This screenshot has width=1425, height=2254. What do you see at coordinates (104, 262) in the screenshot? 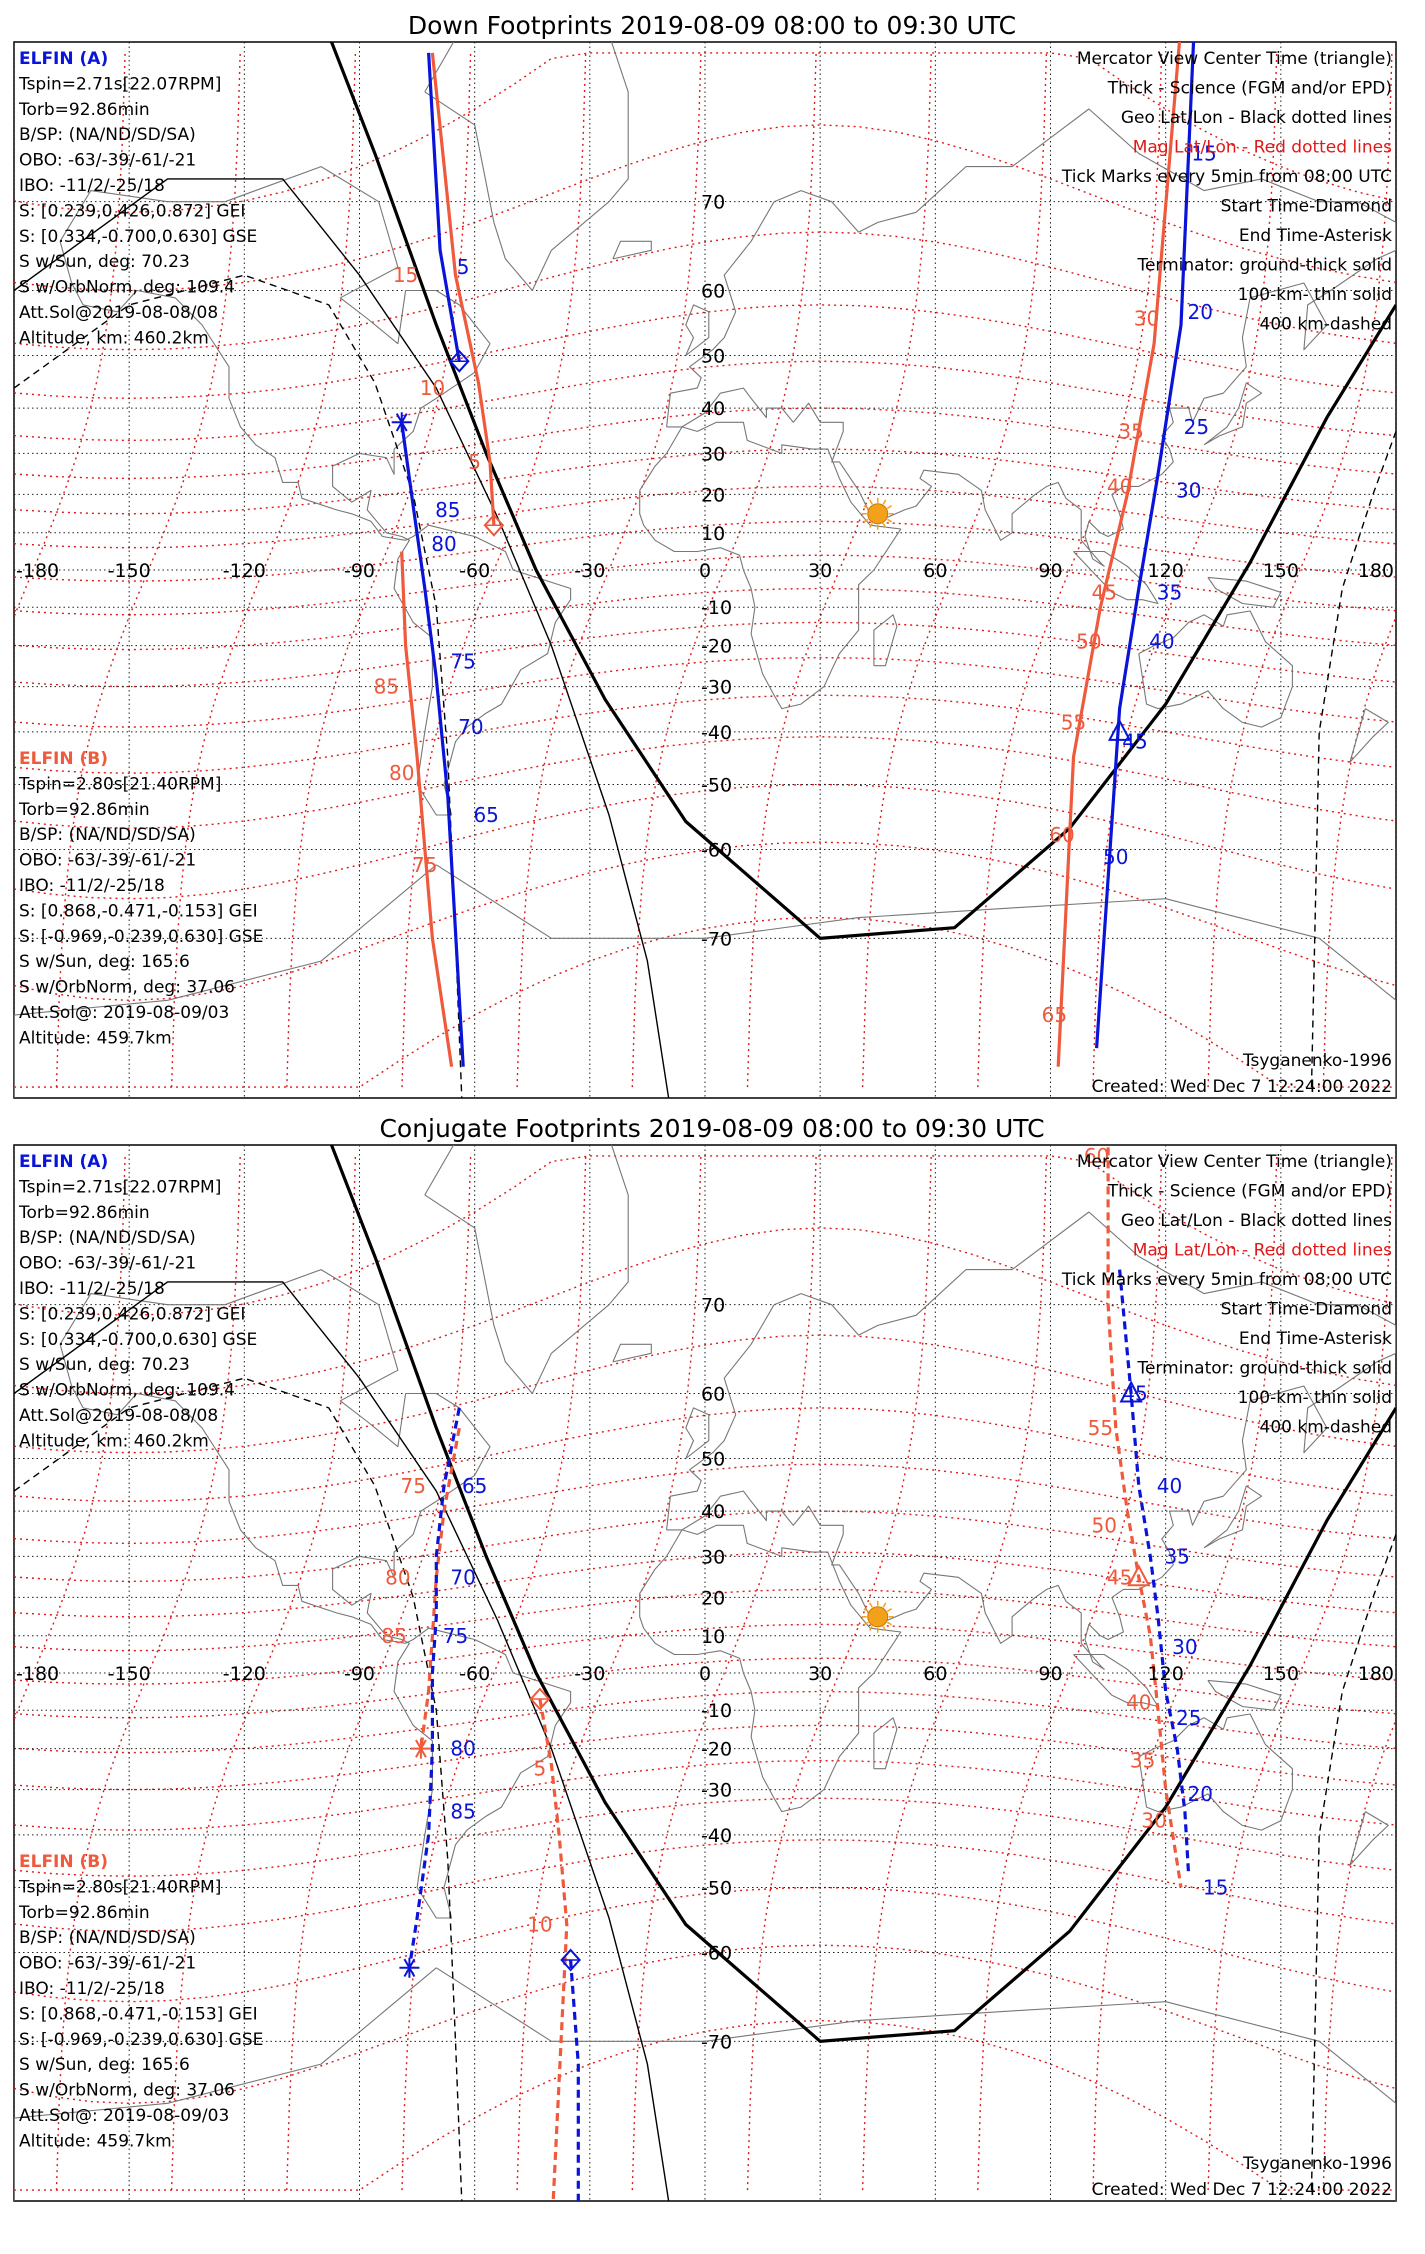
I see `elfin-a-line: S w/Sun, deg: 70.23` at bounding box center [104, 262].